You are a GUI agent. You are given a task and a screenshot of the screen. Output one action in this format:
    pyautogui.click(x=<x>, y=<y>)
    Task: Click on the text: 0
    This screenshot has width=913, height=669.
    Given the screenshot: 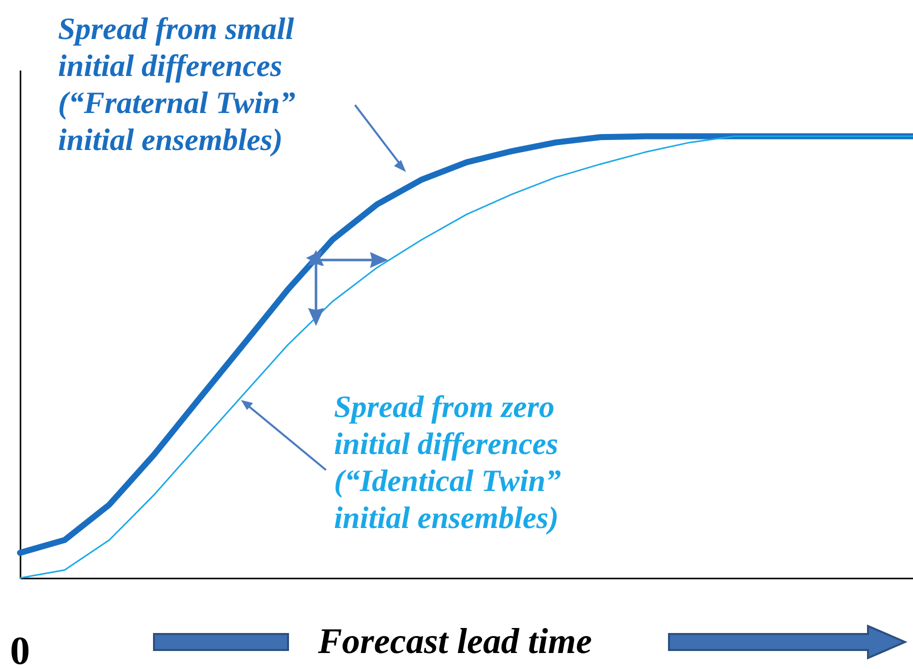 What is the action you would take?
    pyautogui.click(x=20, y=648)
    